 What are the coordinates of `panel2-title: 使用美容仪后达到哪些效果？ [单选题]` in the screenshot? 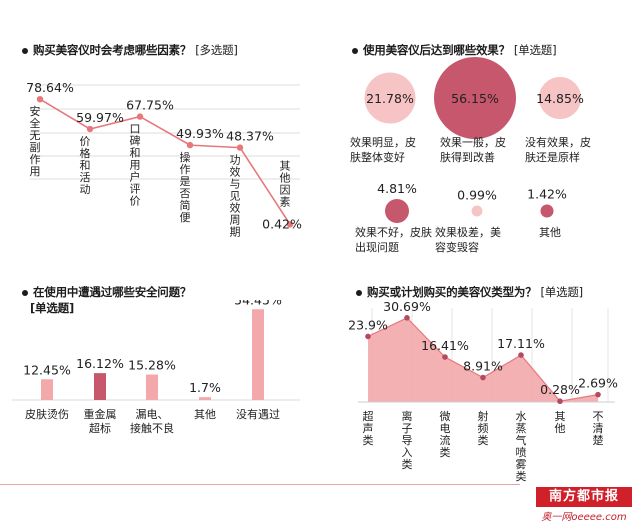 It's located at (454, 50).